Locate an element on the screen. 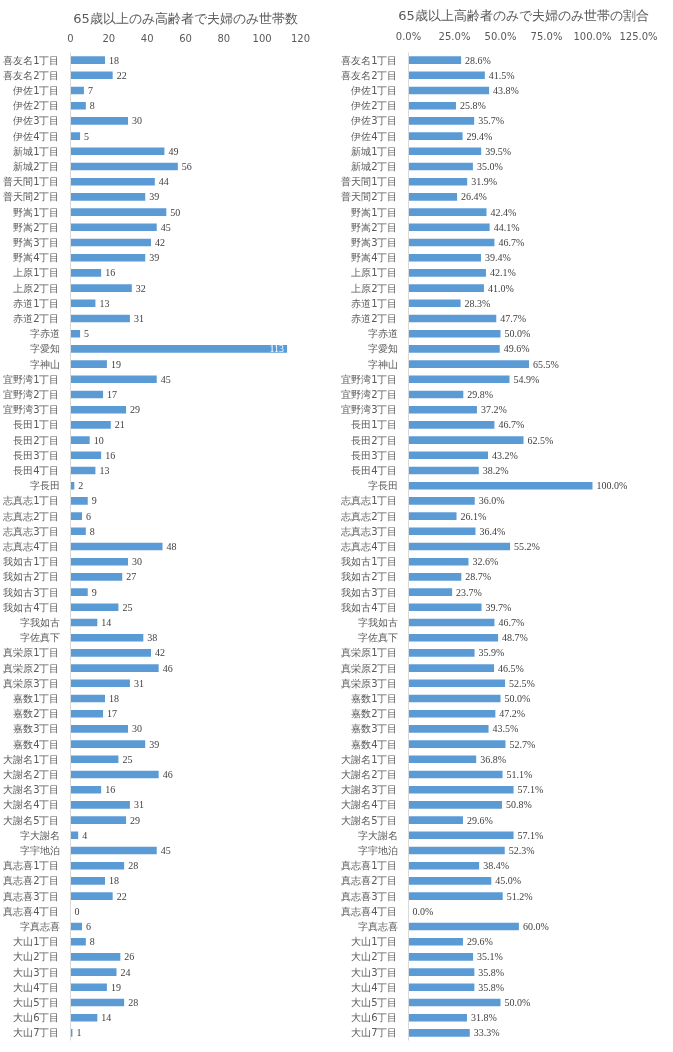 The height and width of the screenshot is (1052, 673). y-tick-label: 志真志1丁目 is located at coordinates (31, 501).